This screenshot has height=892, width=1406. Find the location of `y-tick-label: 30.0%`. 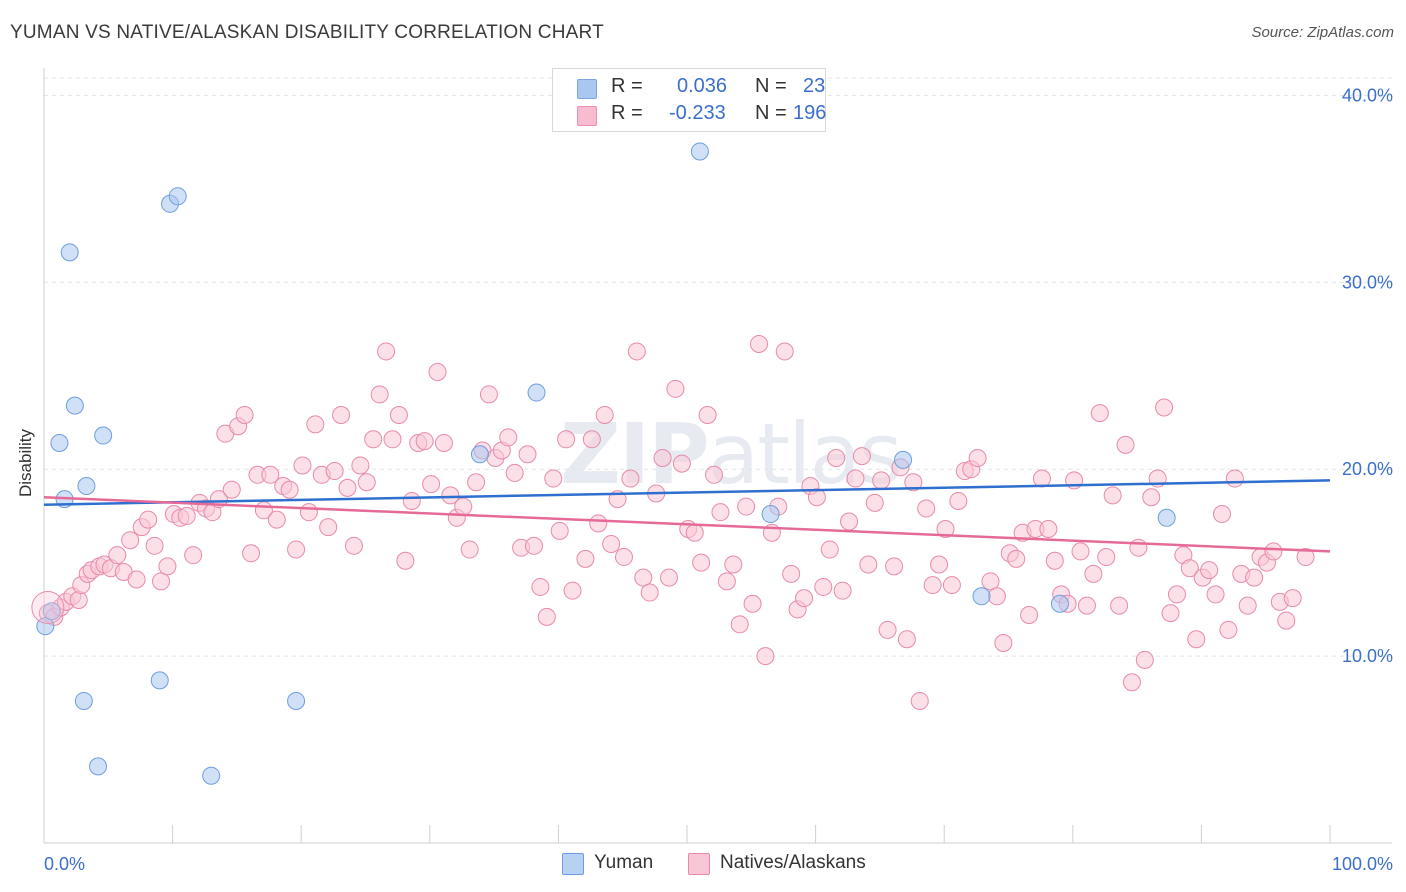

y-tick-label: 30.0% is located at coordinates (1367, 282).